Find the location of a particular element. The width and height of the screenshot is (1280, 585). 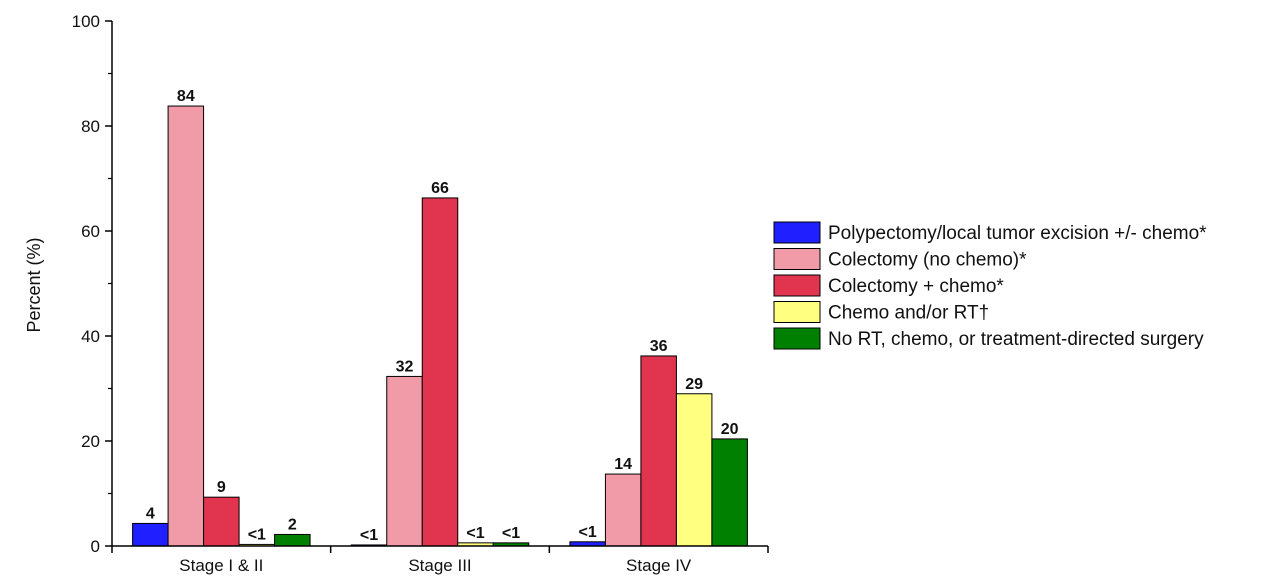

legend-label: Chemo and/or RT† is located at coordinates (908, 313).